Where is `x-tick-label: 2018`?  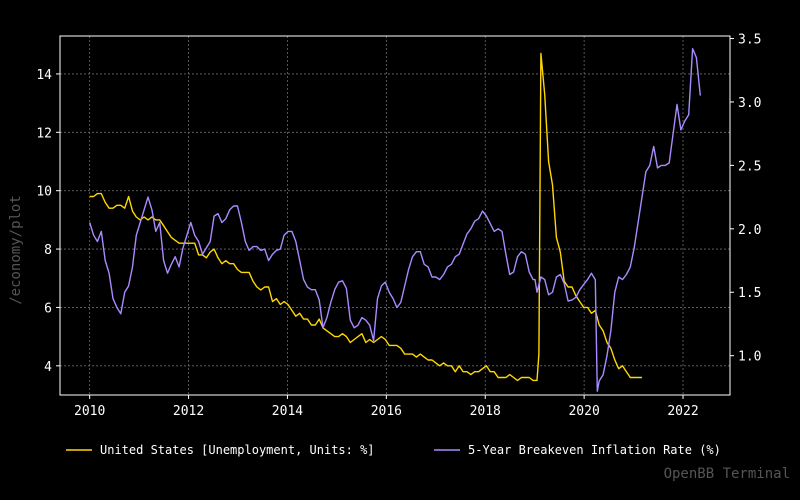
x-tick-label: 2018 is located at coordinates (485, 411).